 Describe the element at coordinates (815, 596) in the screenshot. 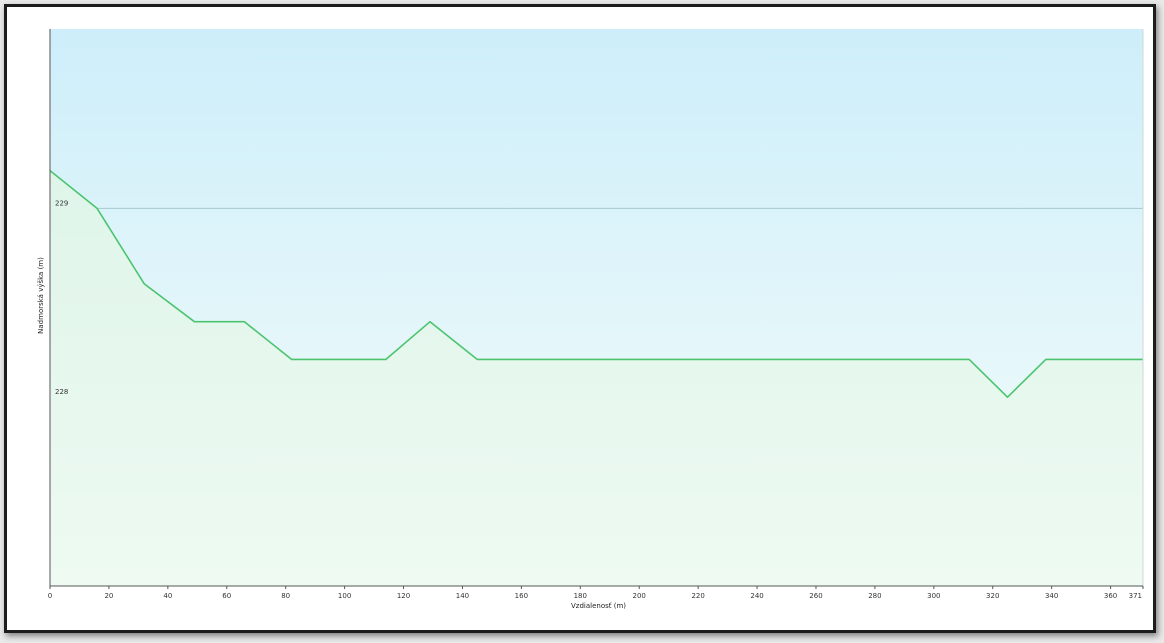

I see `x-tick-label: 260` at that location.